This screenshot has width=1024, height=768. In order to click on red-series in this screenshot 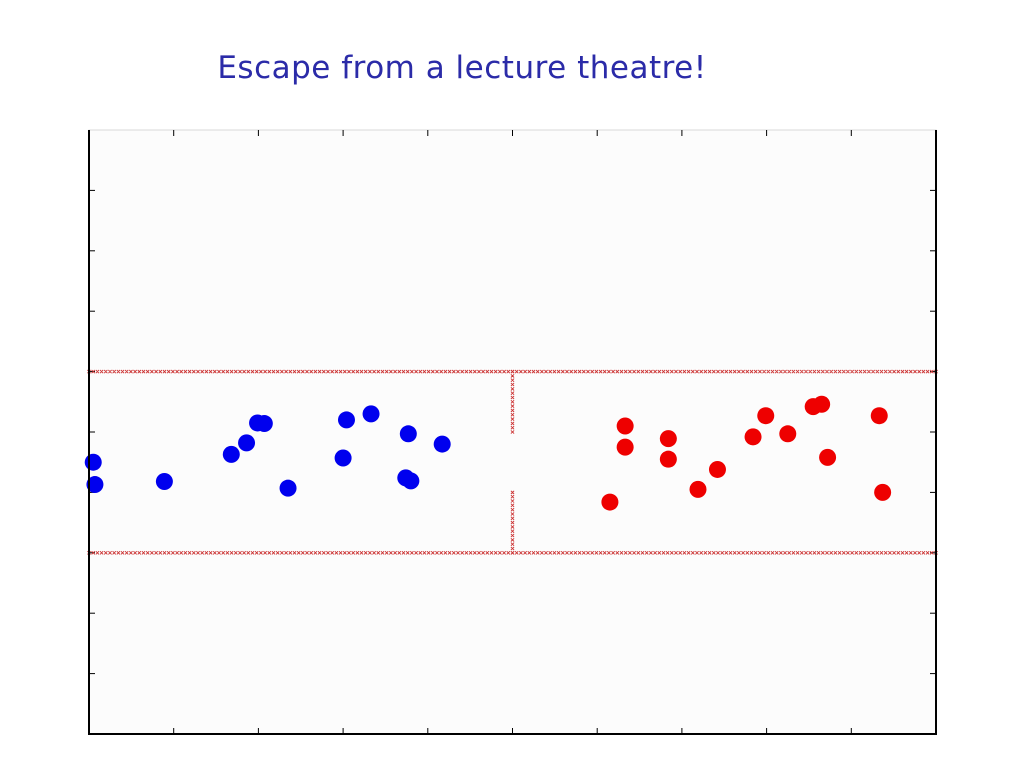, I will do `click(746, 453)`.